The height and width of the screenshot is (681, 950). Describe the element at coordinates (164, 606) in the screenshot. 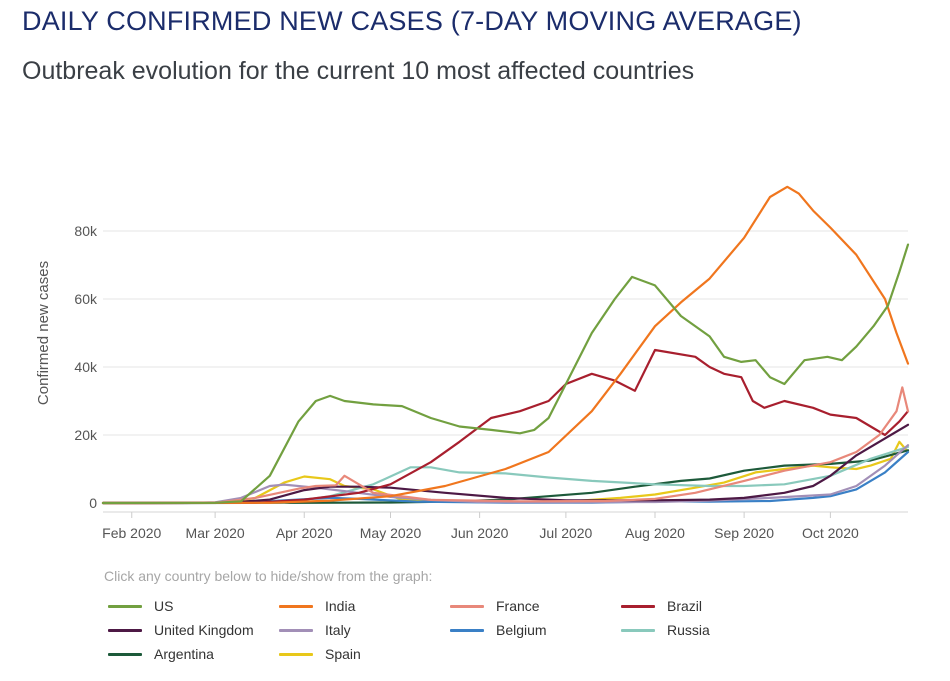

I see `legend-label: US` at that location.